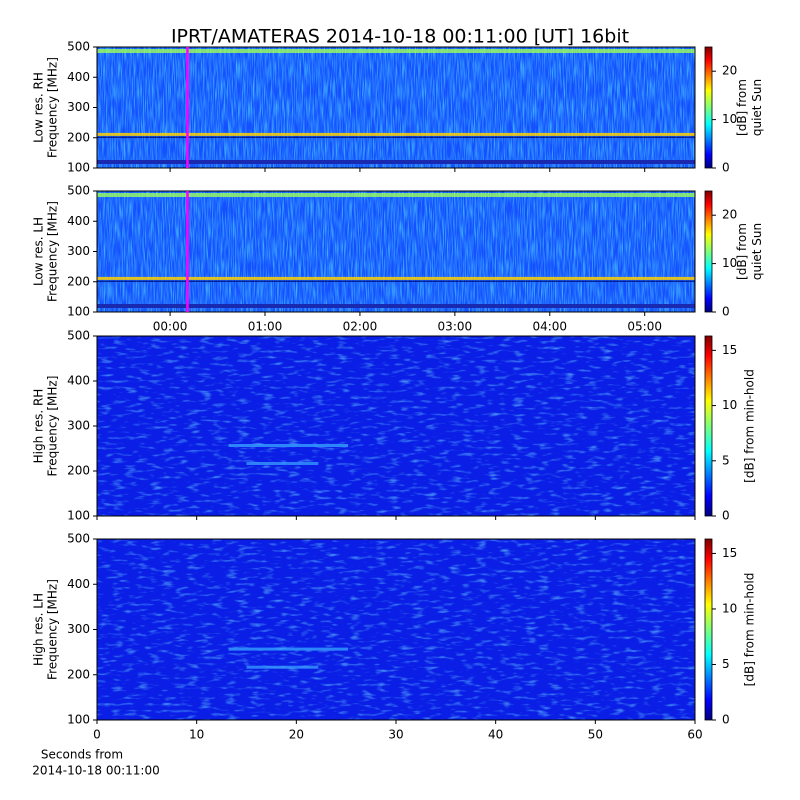 The image size is (800, 800). What do you see at coordinates (196, 735) in the screenshot?
I see `x-tick-label: 10` at bounding box center [196, 735].